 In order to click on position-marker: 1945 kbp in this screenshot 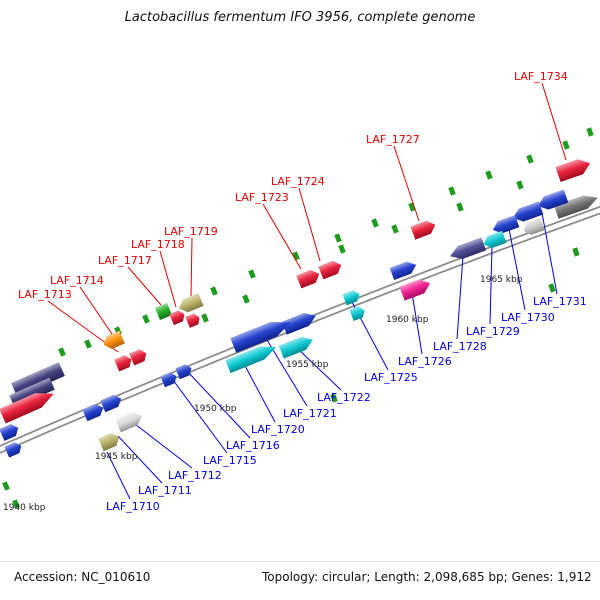, I will do `click(116, 457)`.